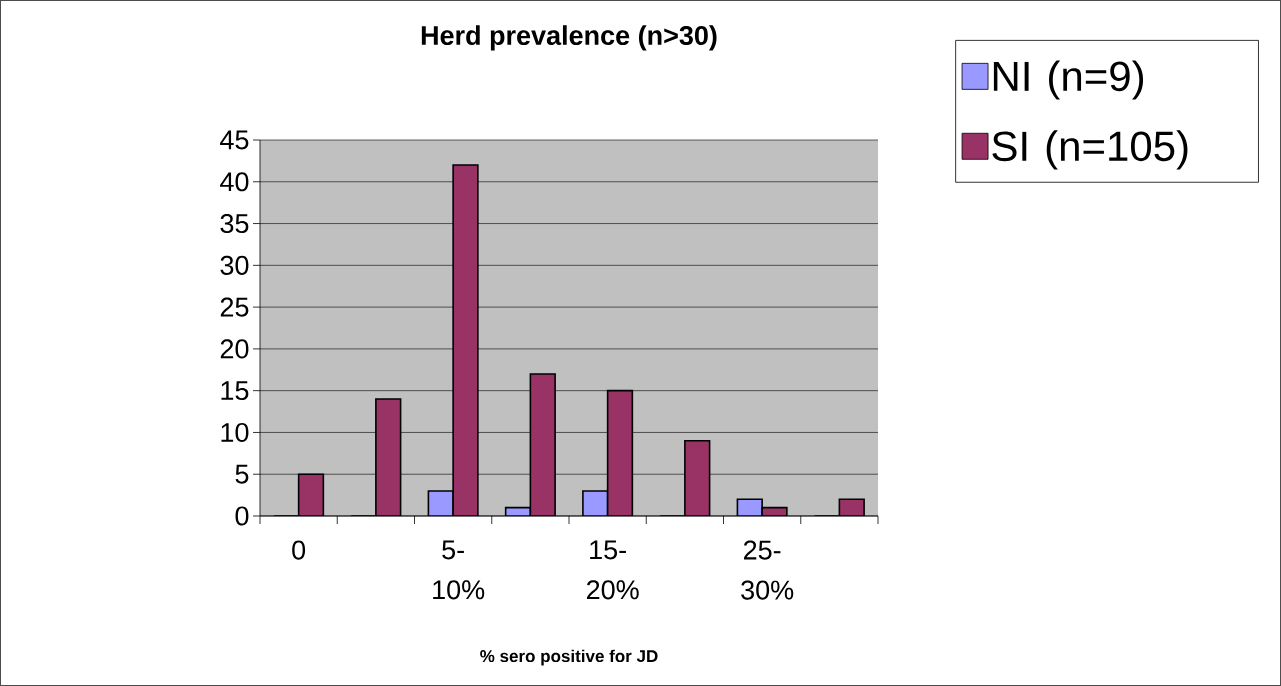 The width and height of the screenshot is (1281, 686). What do you see at coordinates (242, 516) in the screenshot?
I see `y-tick-label: 0` at bounding box center [242, 516].